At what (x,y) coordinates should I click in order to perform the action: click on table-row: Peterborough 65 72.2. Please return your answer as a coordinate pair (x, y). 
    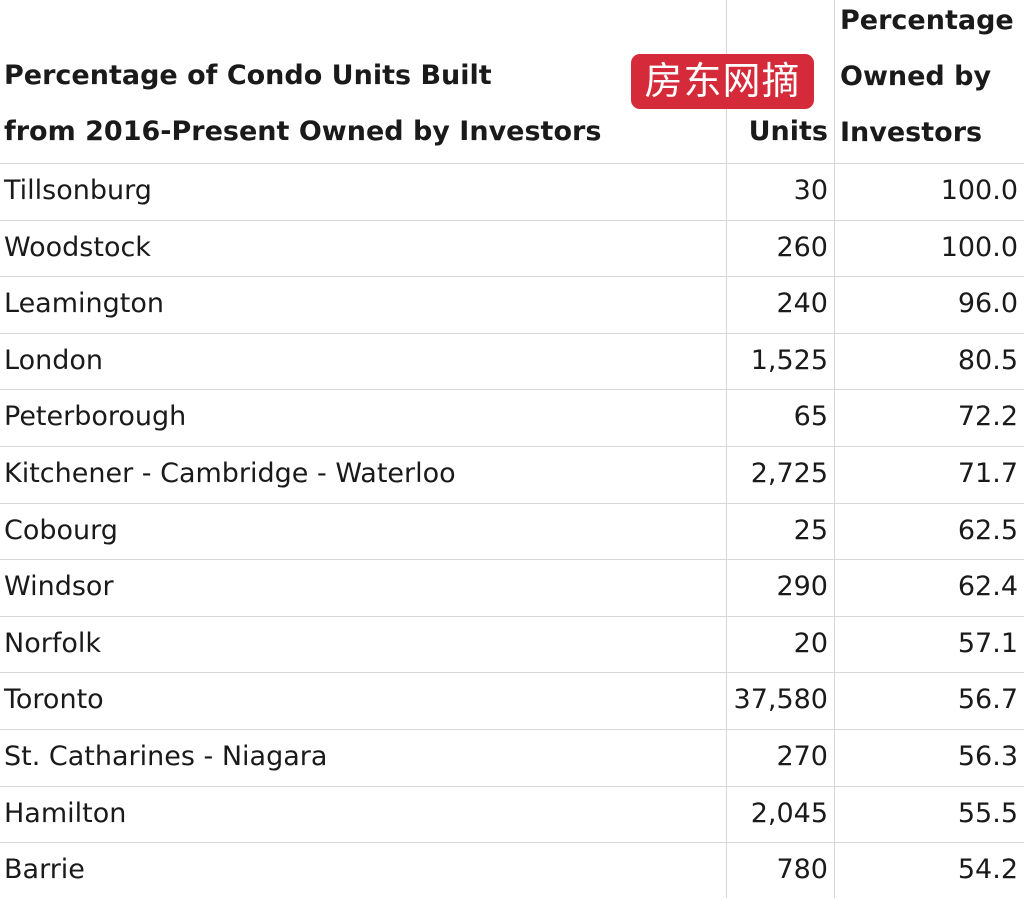
    Looking at the image, I should click on (512, 417).